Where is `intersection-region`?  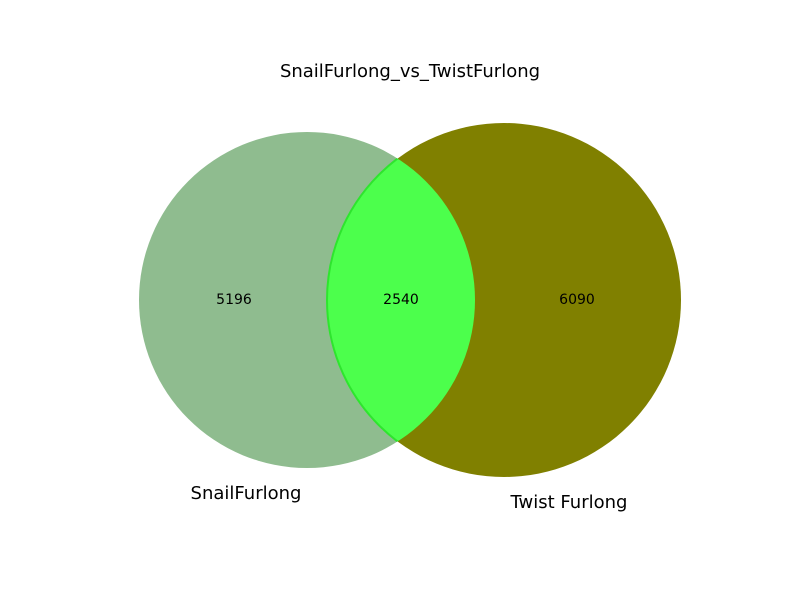
intersection-region is located at coordinates (400, 300).